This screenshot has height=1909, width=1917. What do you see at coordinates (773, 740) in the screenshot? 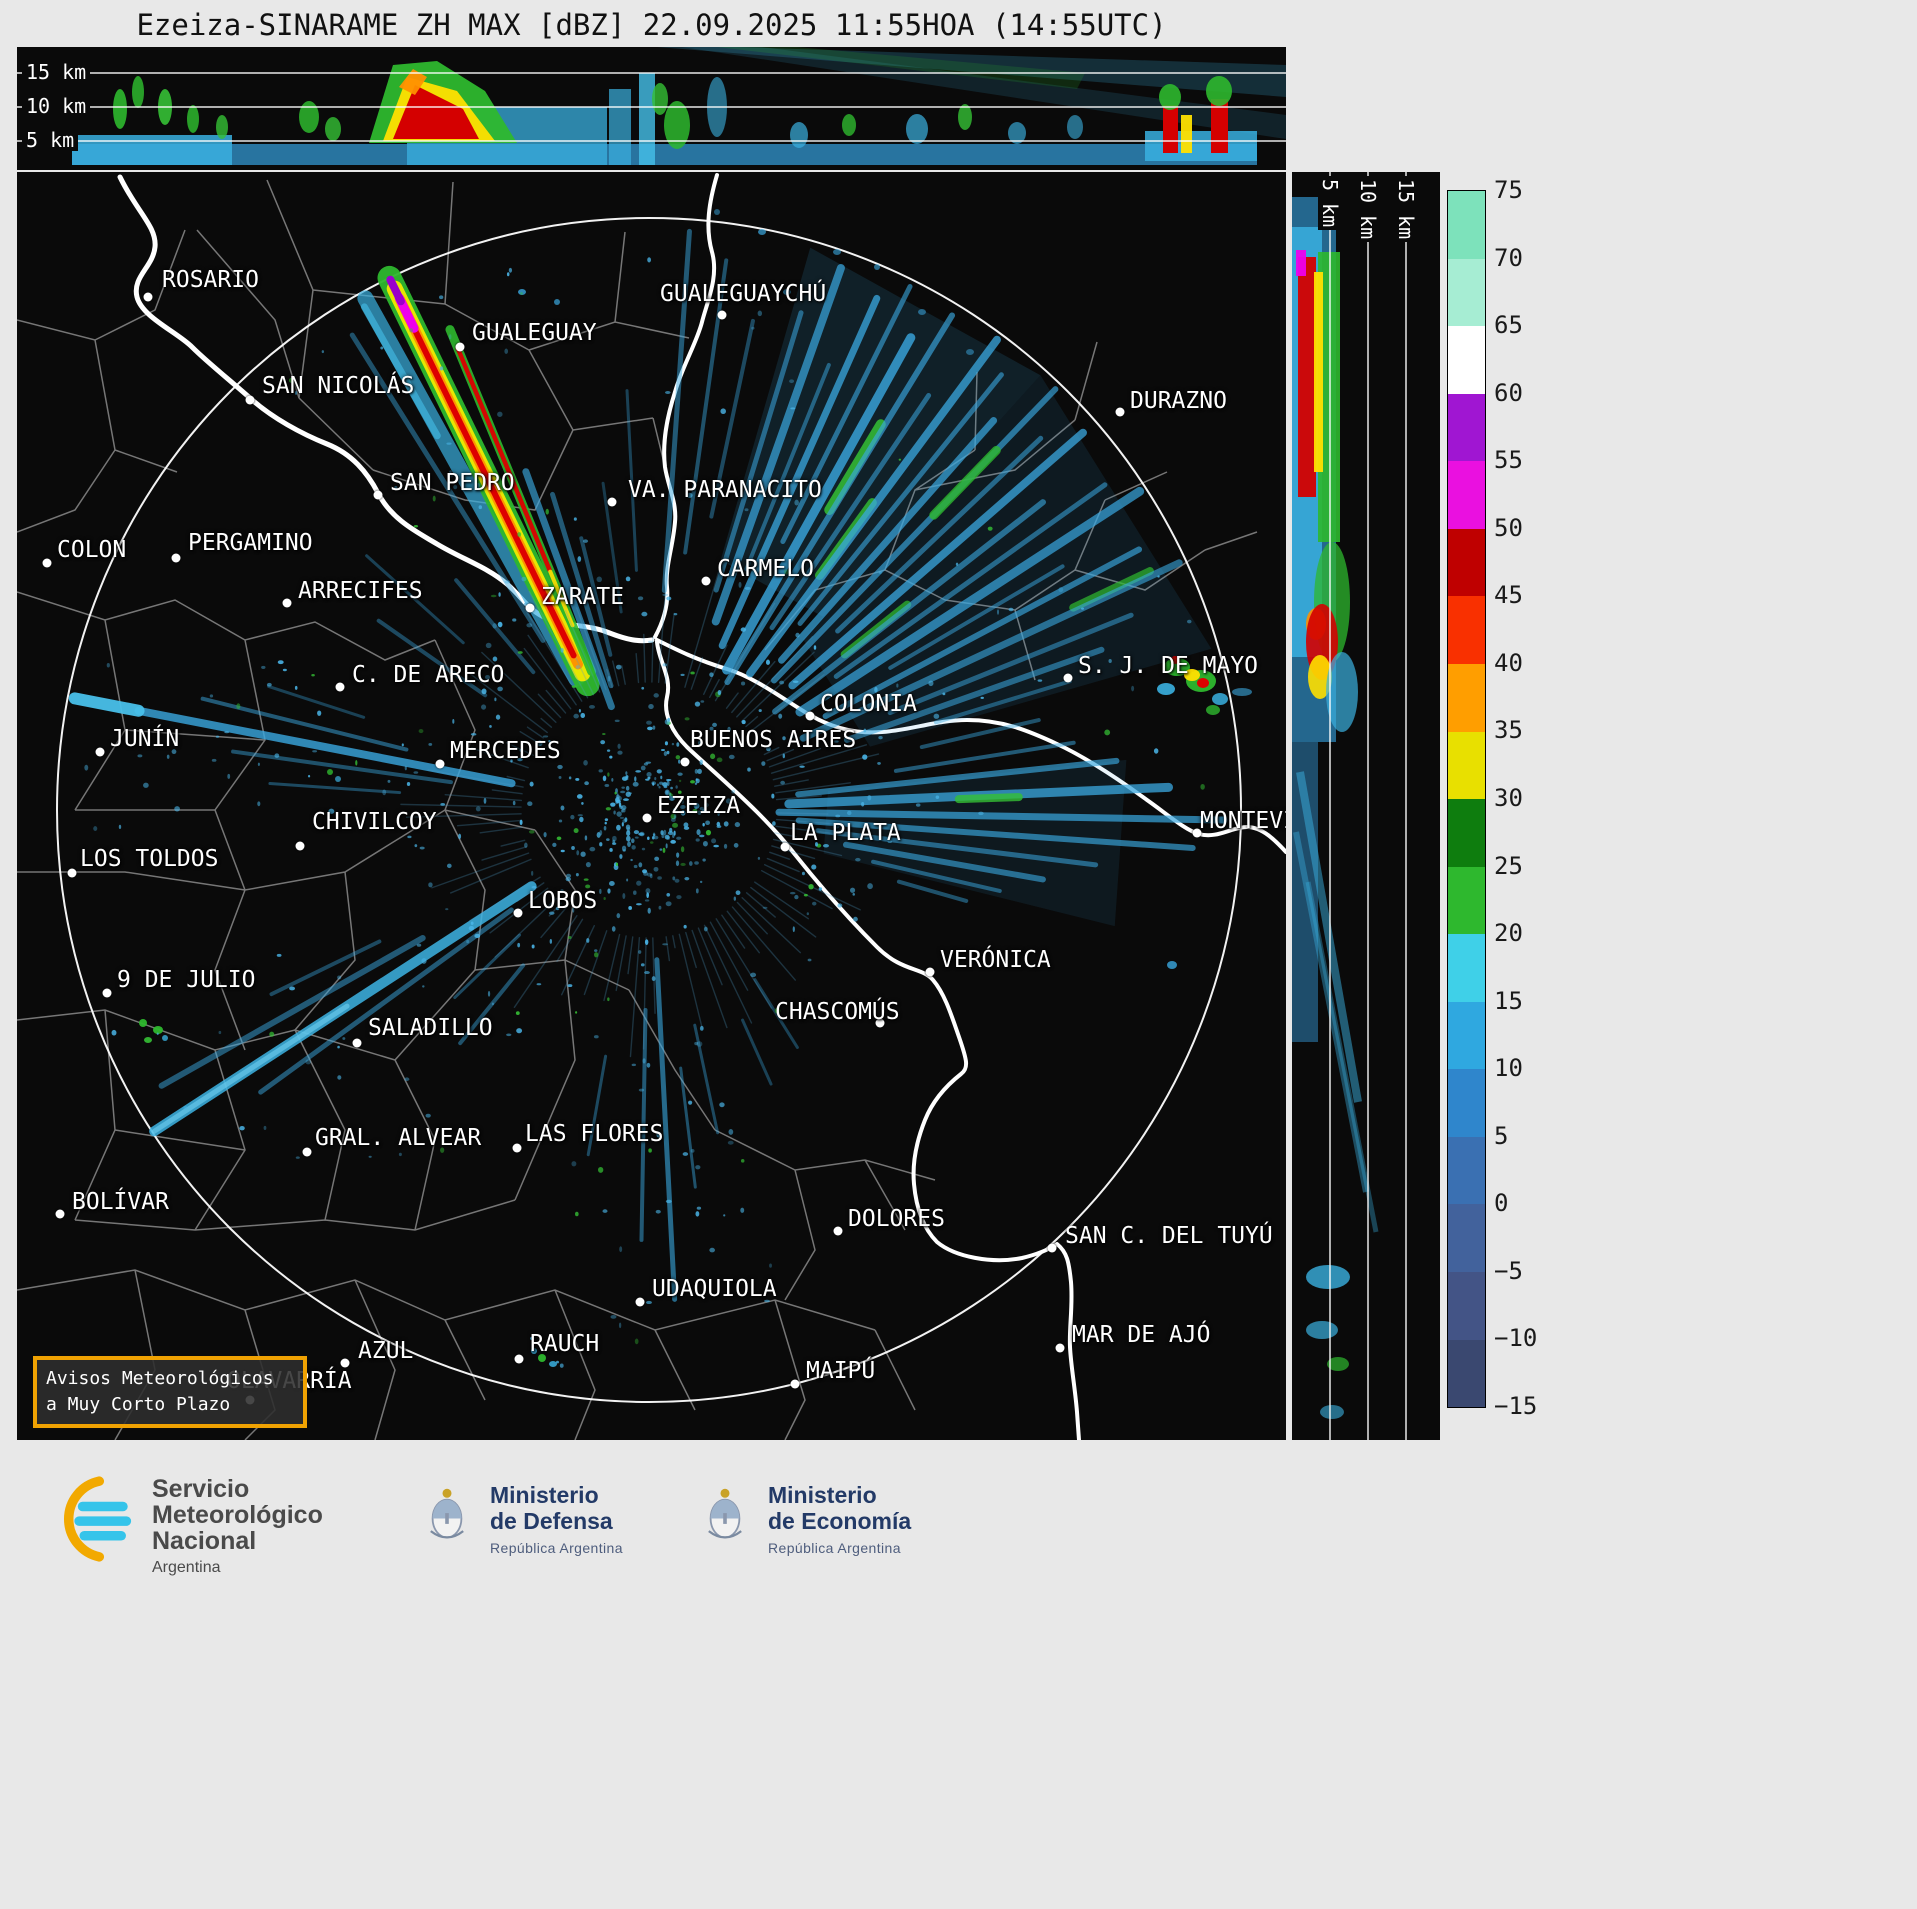
I see `city-label: BUENOS AIRES` at bounding box center [773, 740].